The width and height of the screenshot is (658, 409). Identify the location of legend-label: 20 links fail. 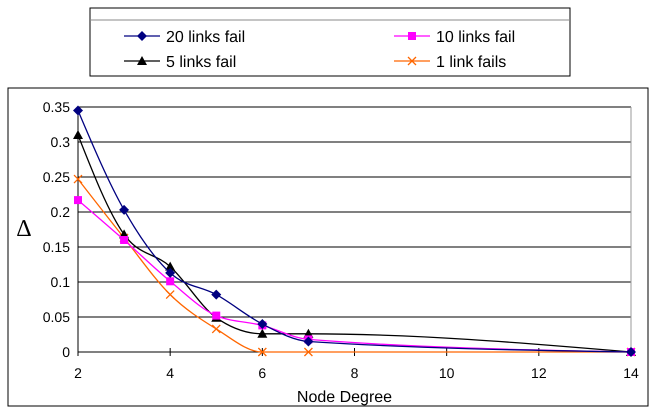
(206, 37).